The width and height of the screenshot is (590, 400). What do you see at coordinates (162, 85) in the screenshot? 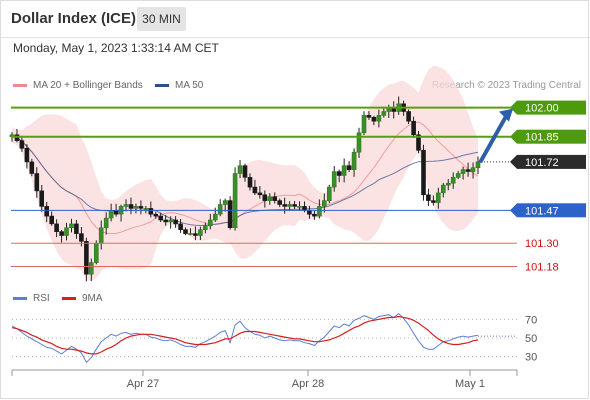
I see `ma50-swatch` at bounding box center [162, 85].